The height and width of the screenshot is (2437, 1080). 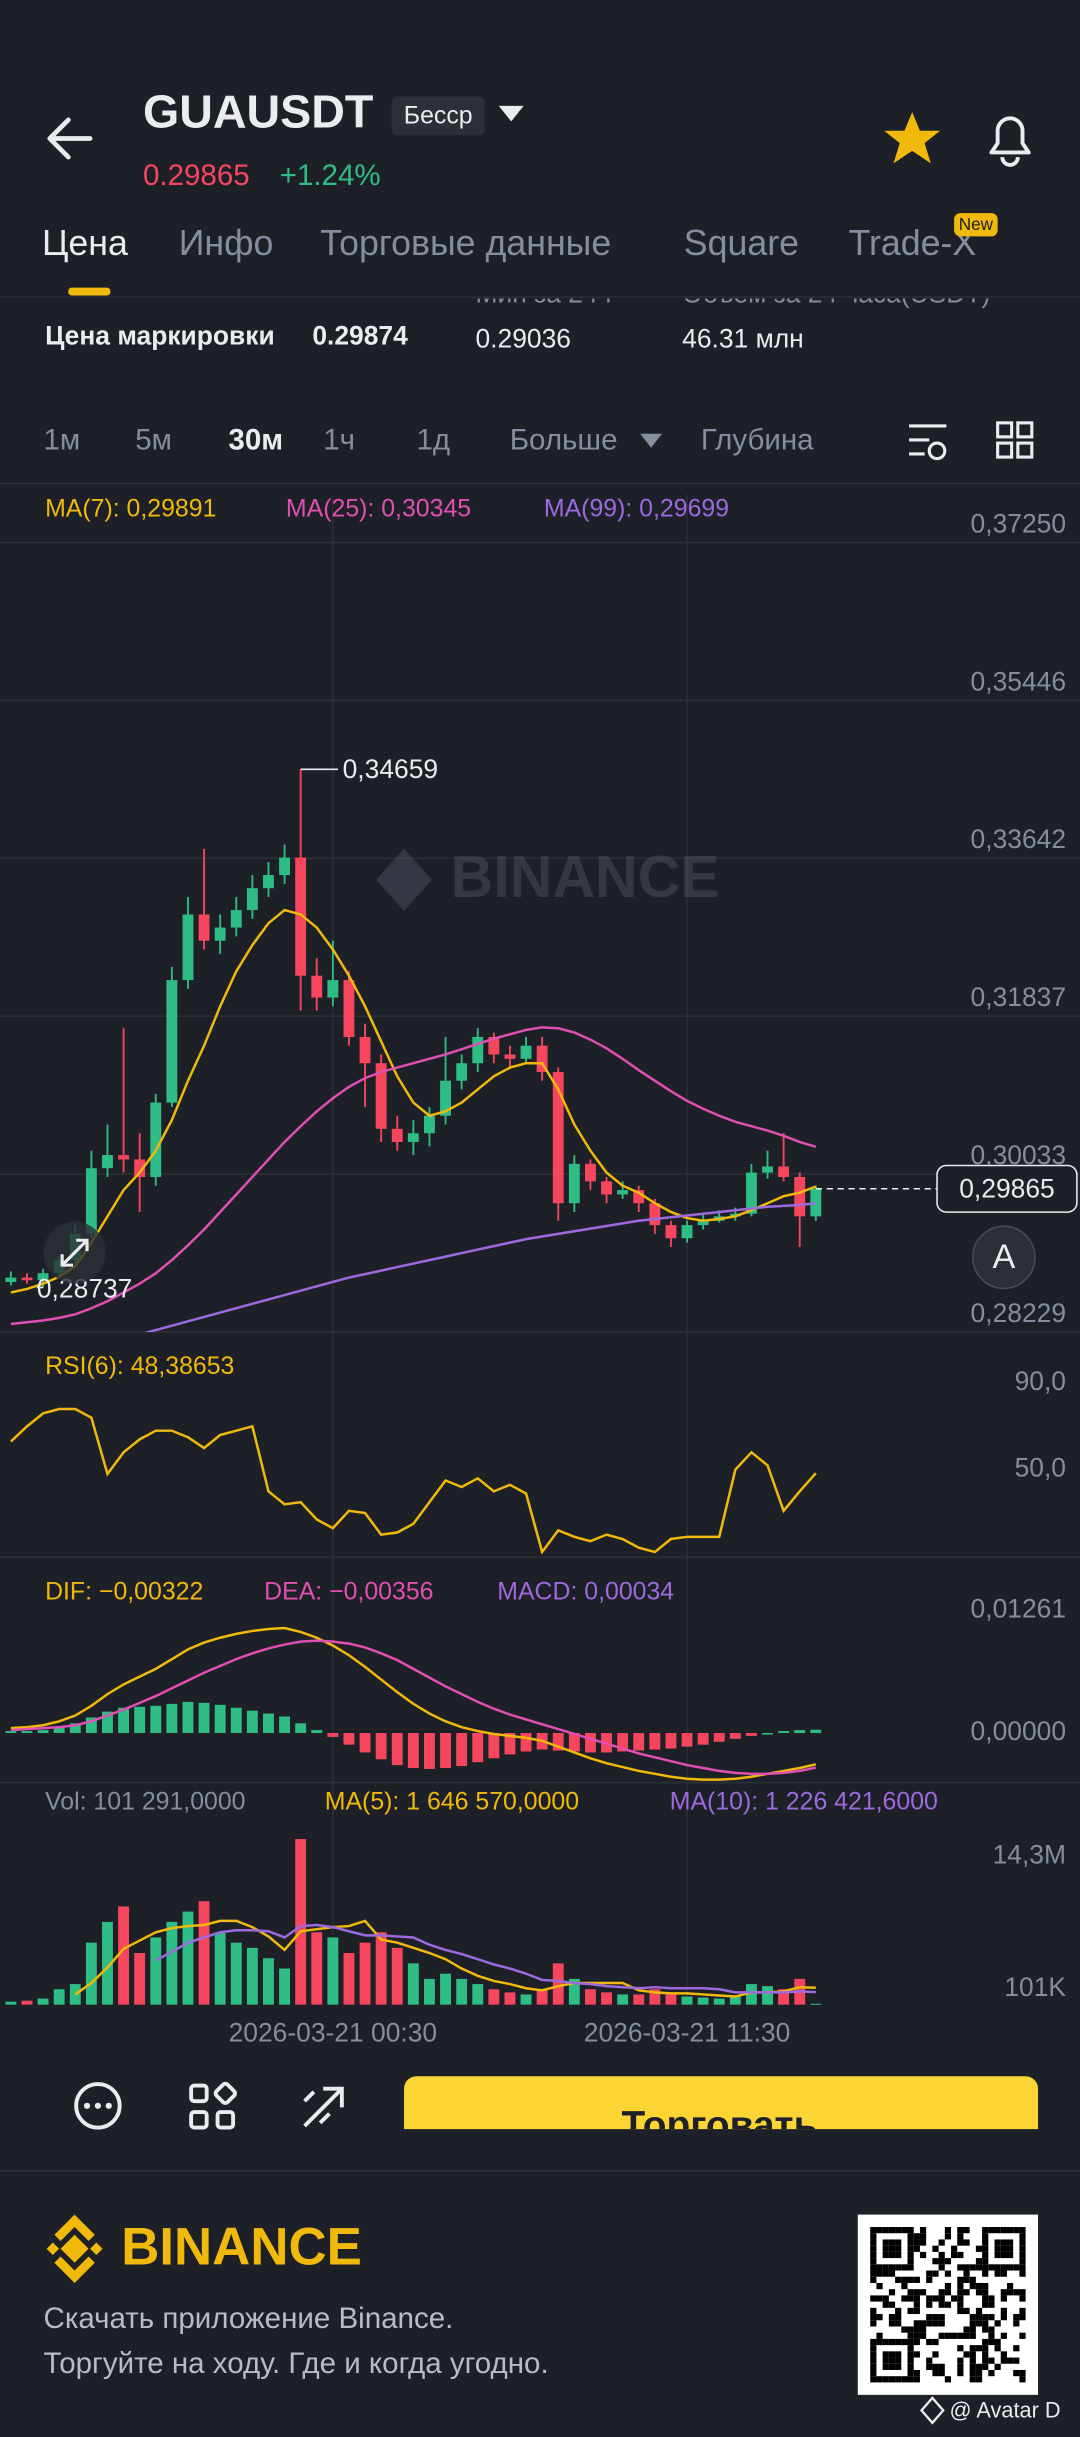 I want to click on back-button, so click(x=70, y=138).